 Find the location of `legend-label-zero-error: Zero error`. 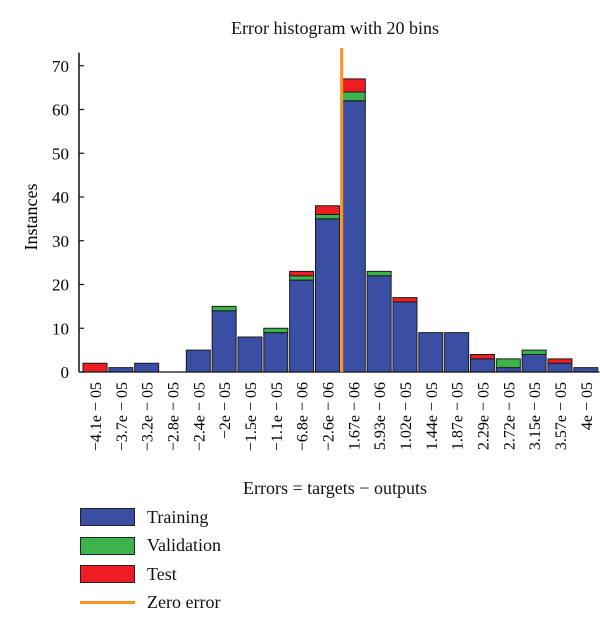

legend-label-zero-error: Zero error is located at coordinates (184, 602).